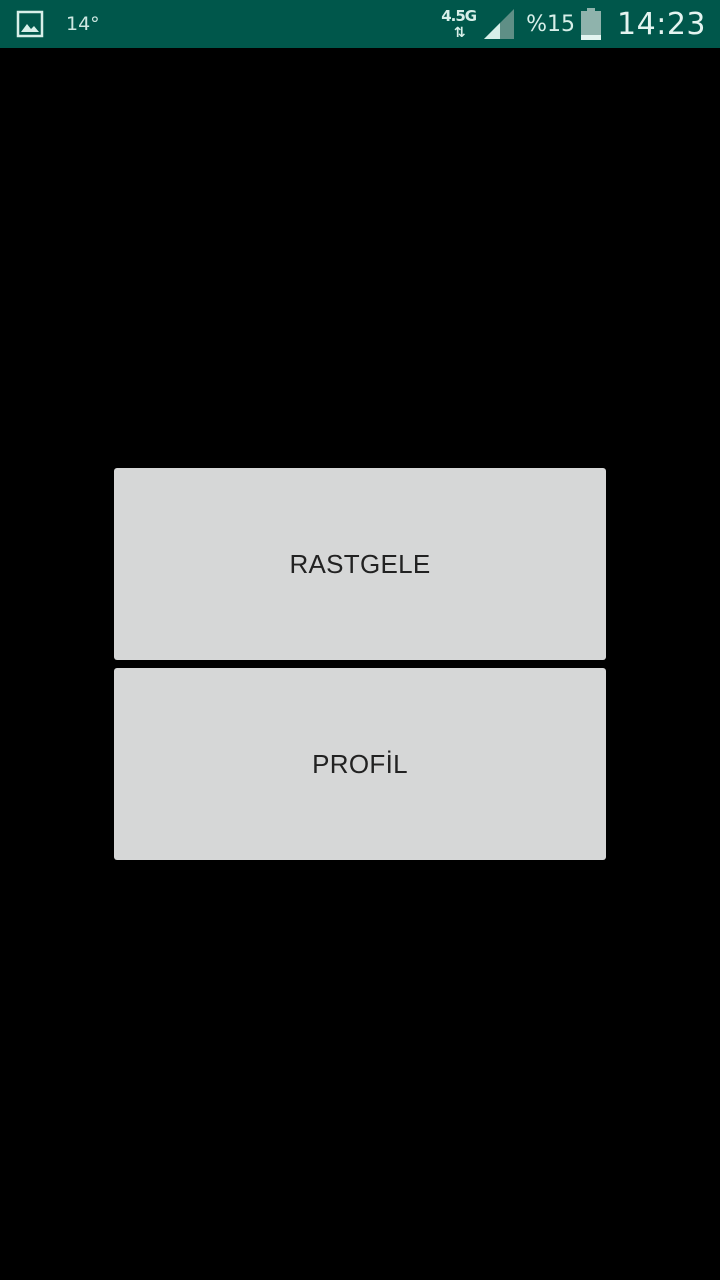 The image size is (720, 1280). I want to click on data-activity-icon: ⇅, so click(459, 32).